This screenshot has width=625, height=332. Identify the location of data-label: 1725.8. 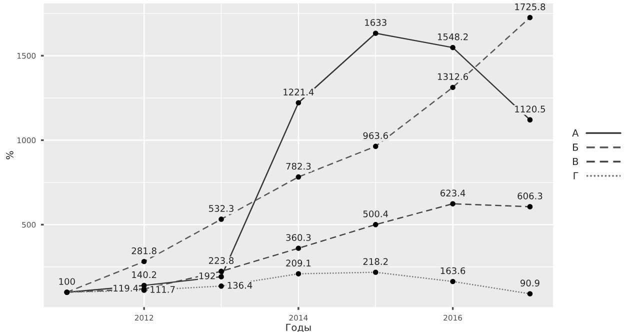
(530, 6).